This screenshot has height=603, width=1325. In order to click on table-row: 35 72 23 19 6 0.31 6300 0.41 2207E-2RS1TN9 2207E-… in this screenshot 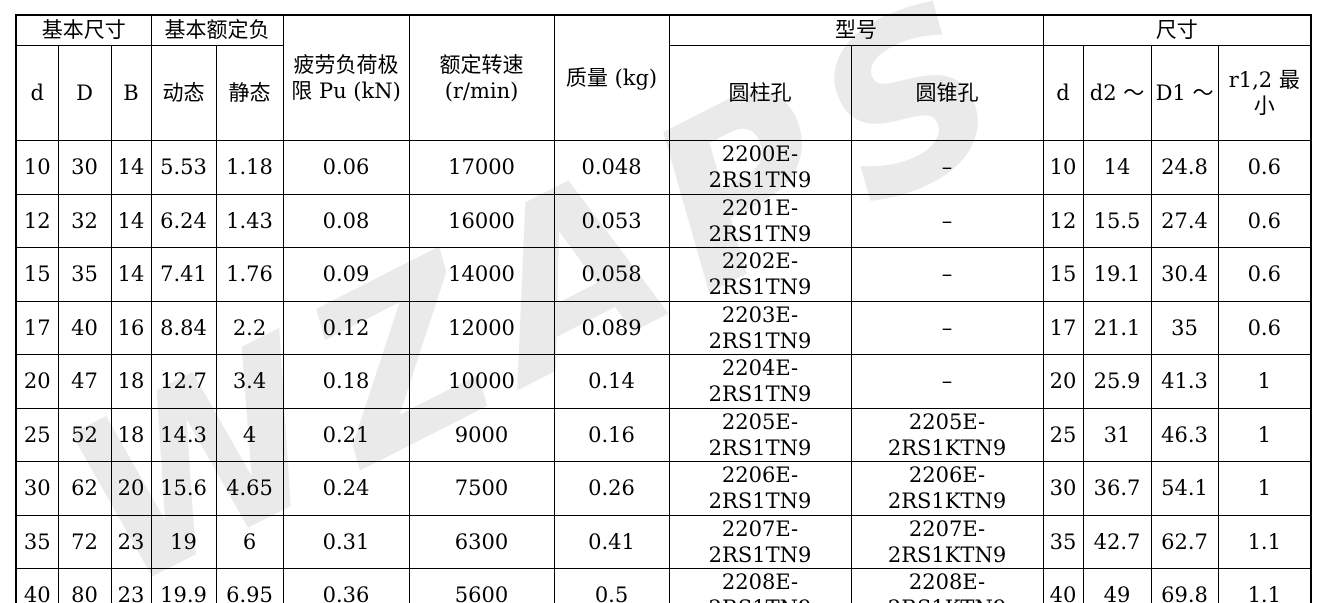, I will do `click(663, 541)`.